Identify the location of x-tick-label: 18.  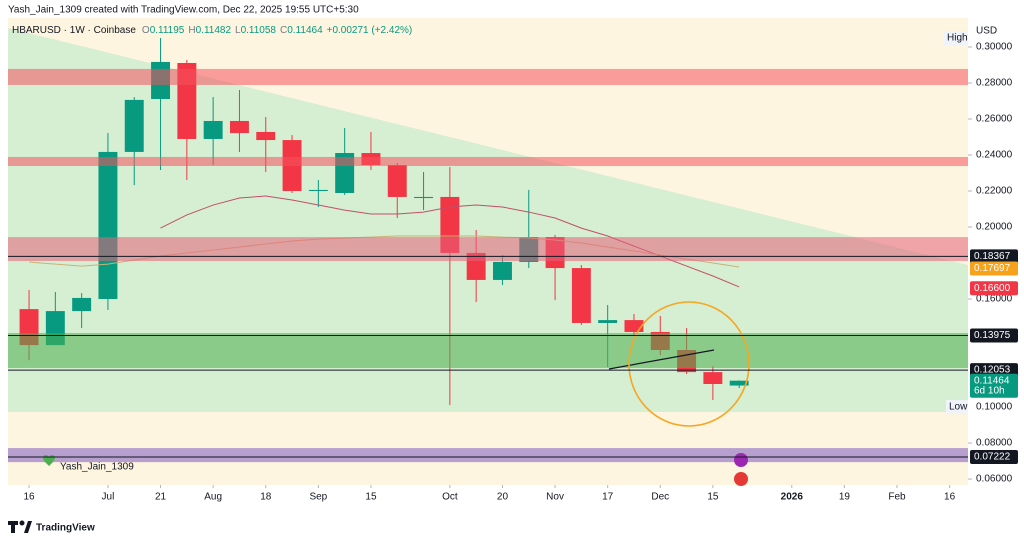
(266, 497).